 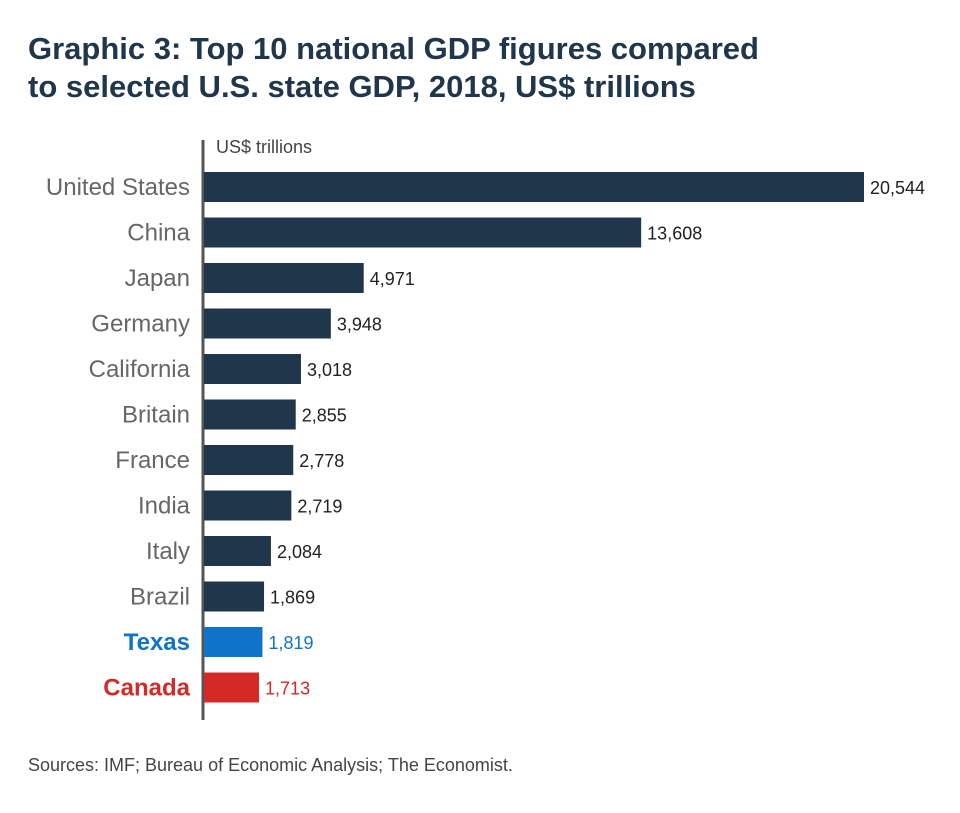 What do you see at coordinates (233, 642) in the screenshot?
I see `bar-texas` at bounding box center [233, 642].